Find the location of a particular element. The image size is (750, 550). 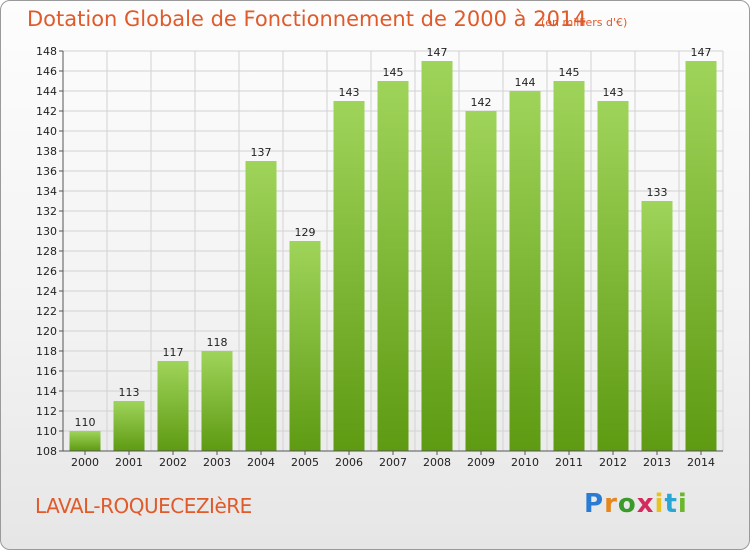

bar-2009 is located at coordinates (481, 281).